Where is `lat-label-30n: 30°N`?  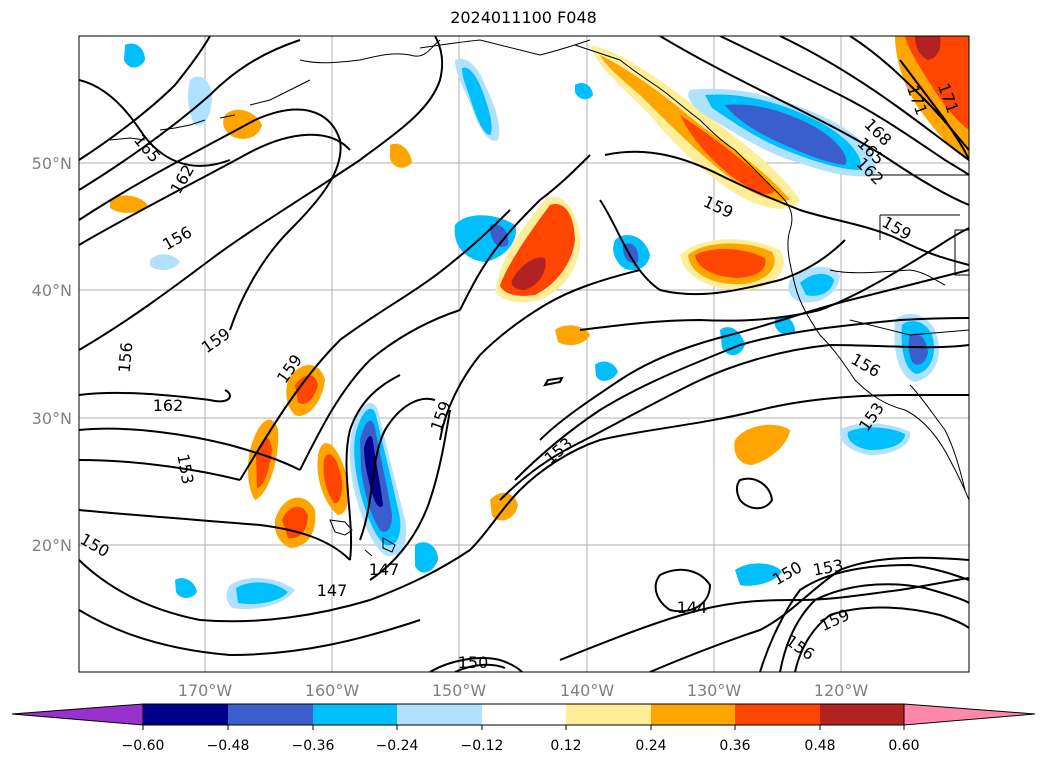
lat-label-30n: 30°N is located at coordinates (52, 418).